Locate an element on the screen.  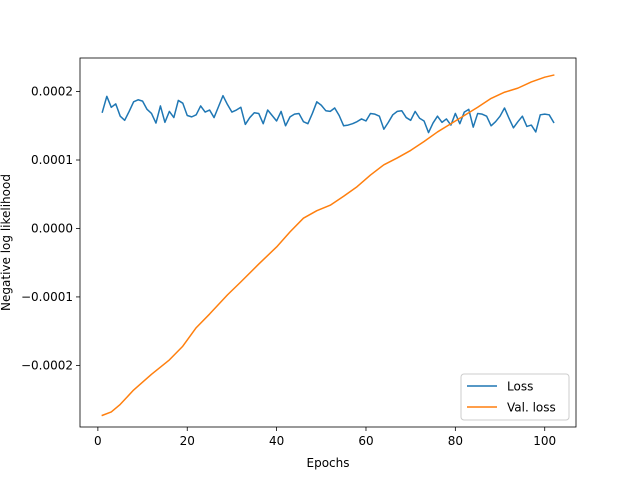
legend: Loss Val. loss is located at coordinates (515, 397).